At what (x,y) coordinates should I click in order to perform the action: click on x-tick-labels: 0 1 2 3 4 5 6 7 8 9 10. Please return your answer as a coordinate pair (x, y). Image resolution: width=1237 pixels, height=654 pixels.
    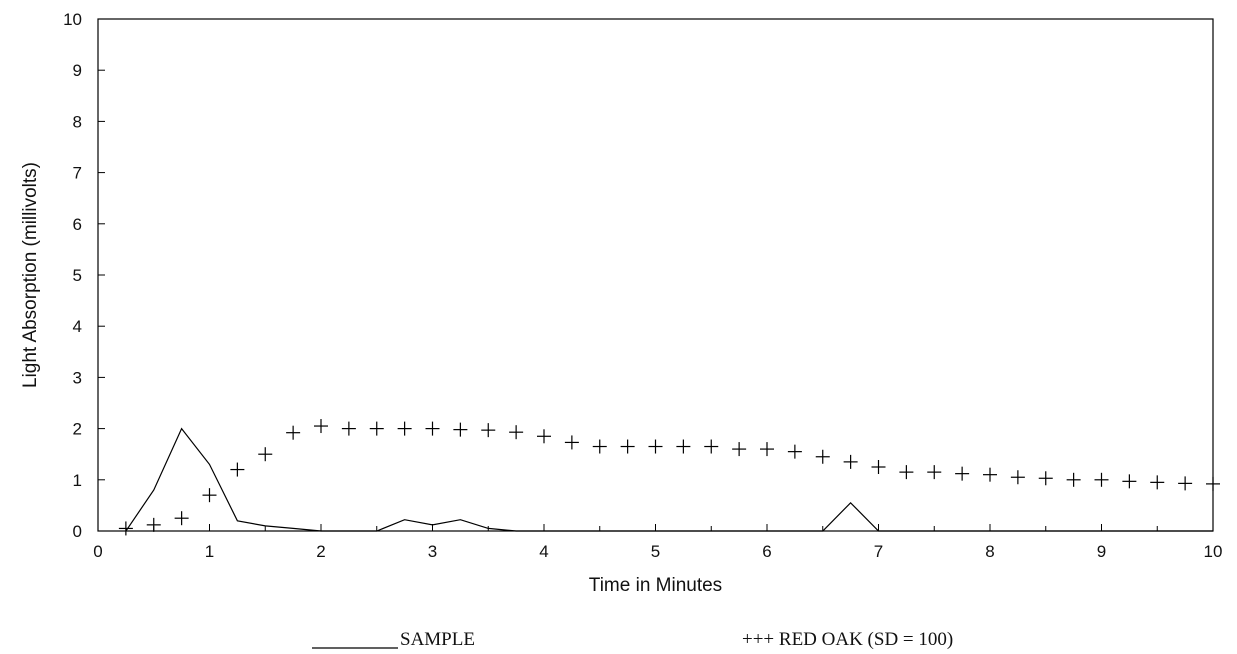
    Looking at the image, I should click on (657, 551).